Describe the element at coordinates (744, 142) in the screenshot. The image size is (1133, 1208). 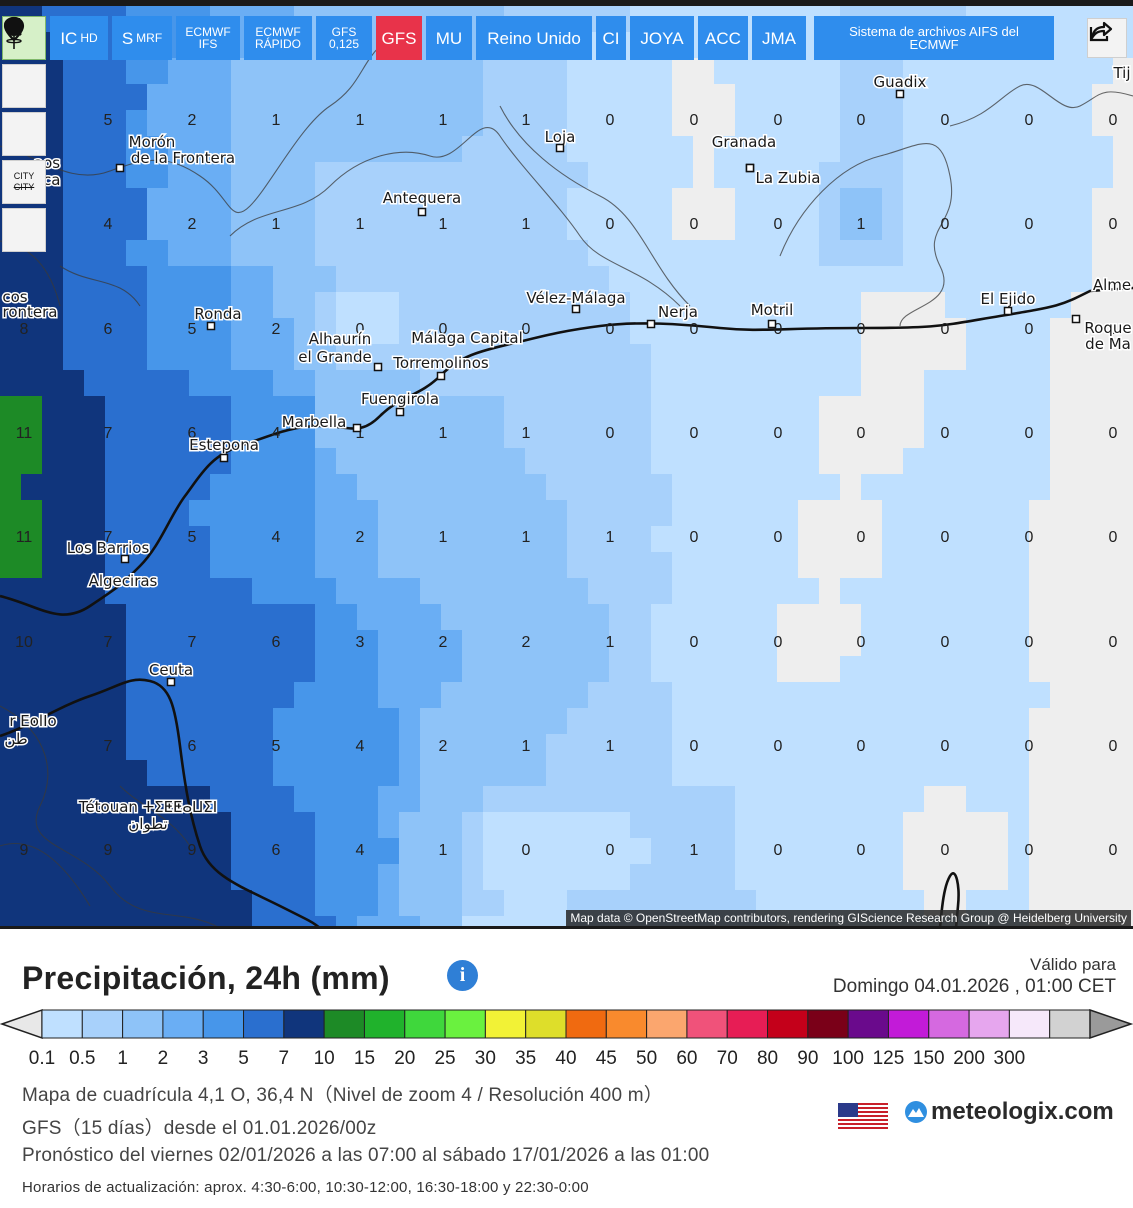
I see `place-label: Granada` at that location.